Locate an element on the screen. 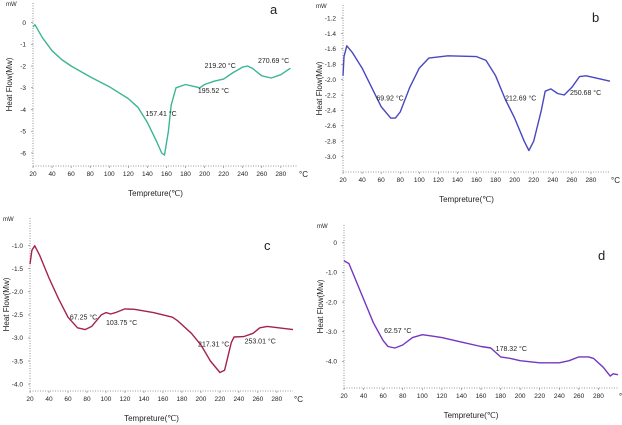 The image size is (622, 425). peak-annotation: 250.68 °C is located at coordinates (585, 93).